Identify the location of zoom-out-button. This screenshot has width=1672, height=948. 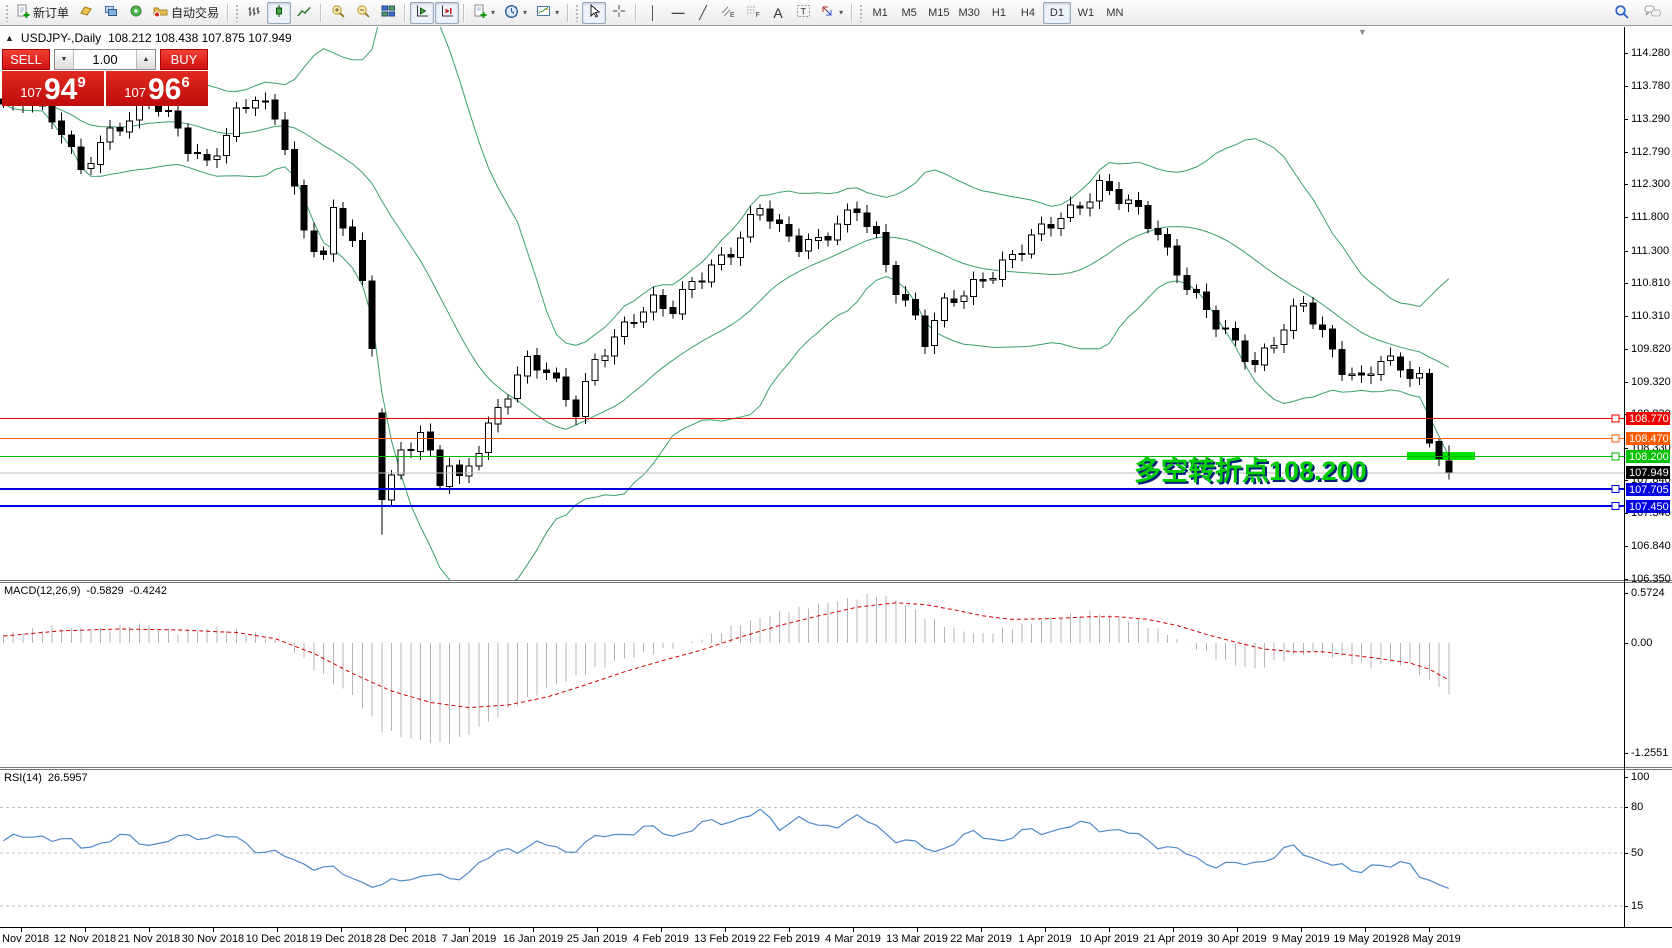
(363, 13).